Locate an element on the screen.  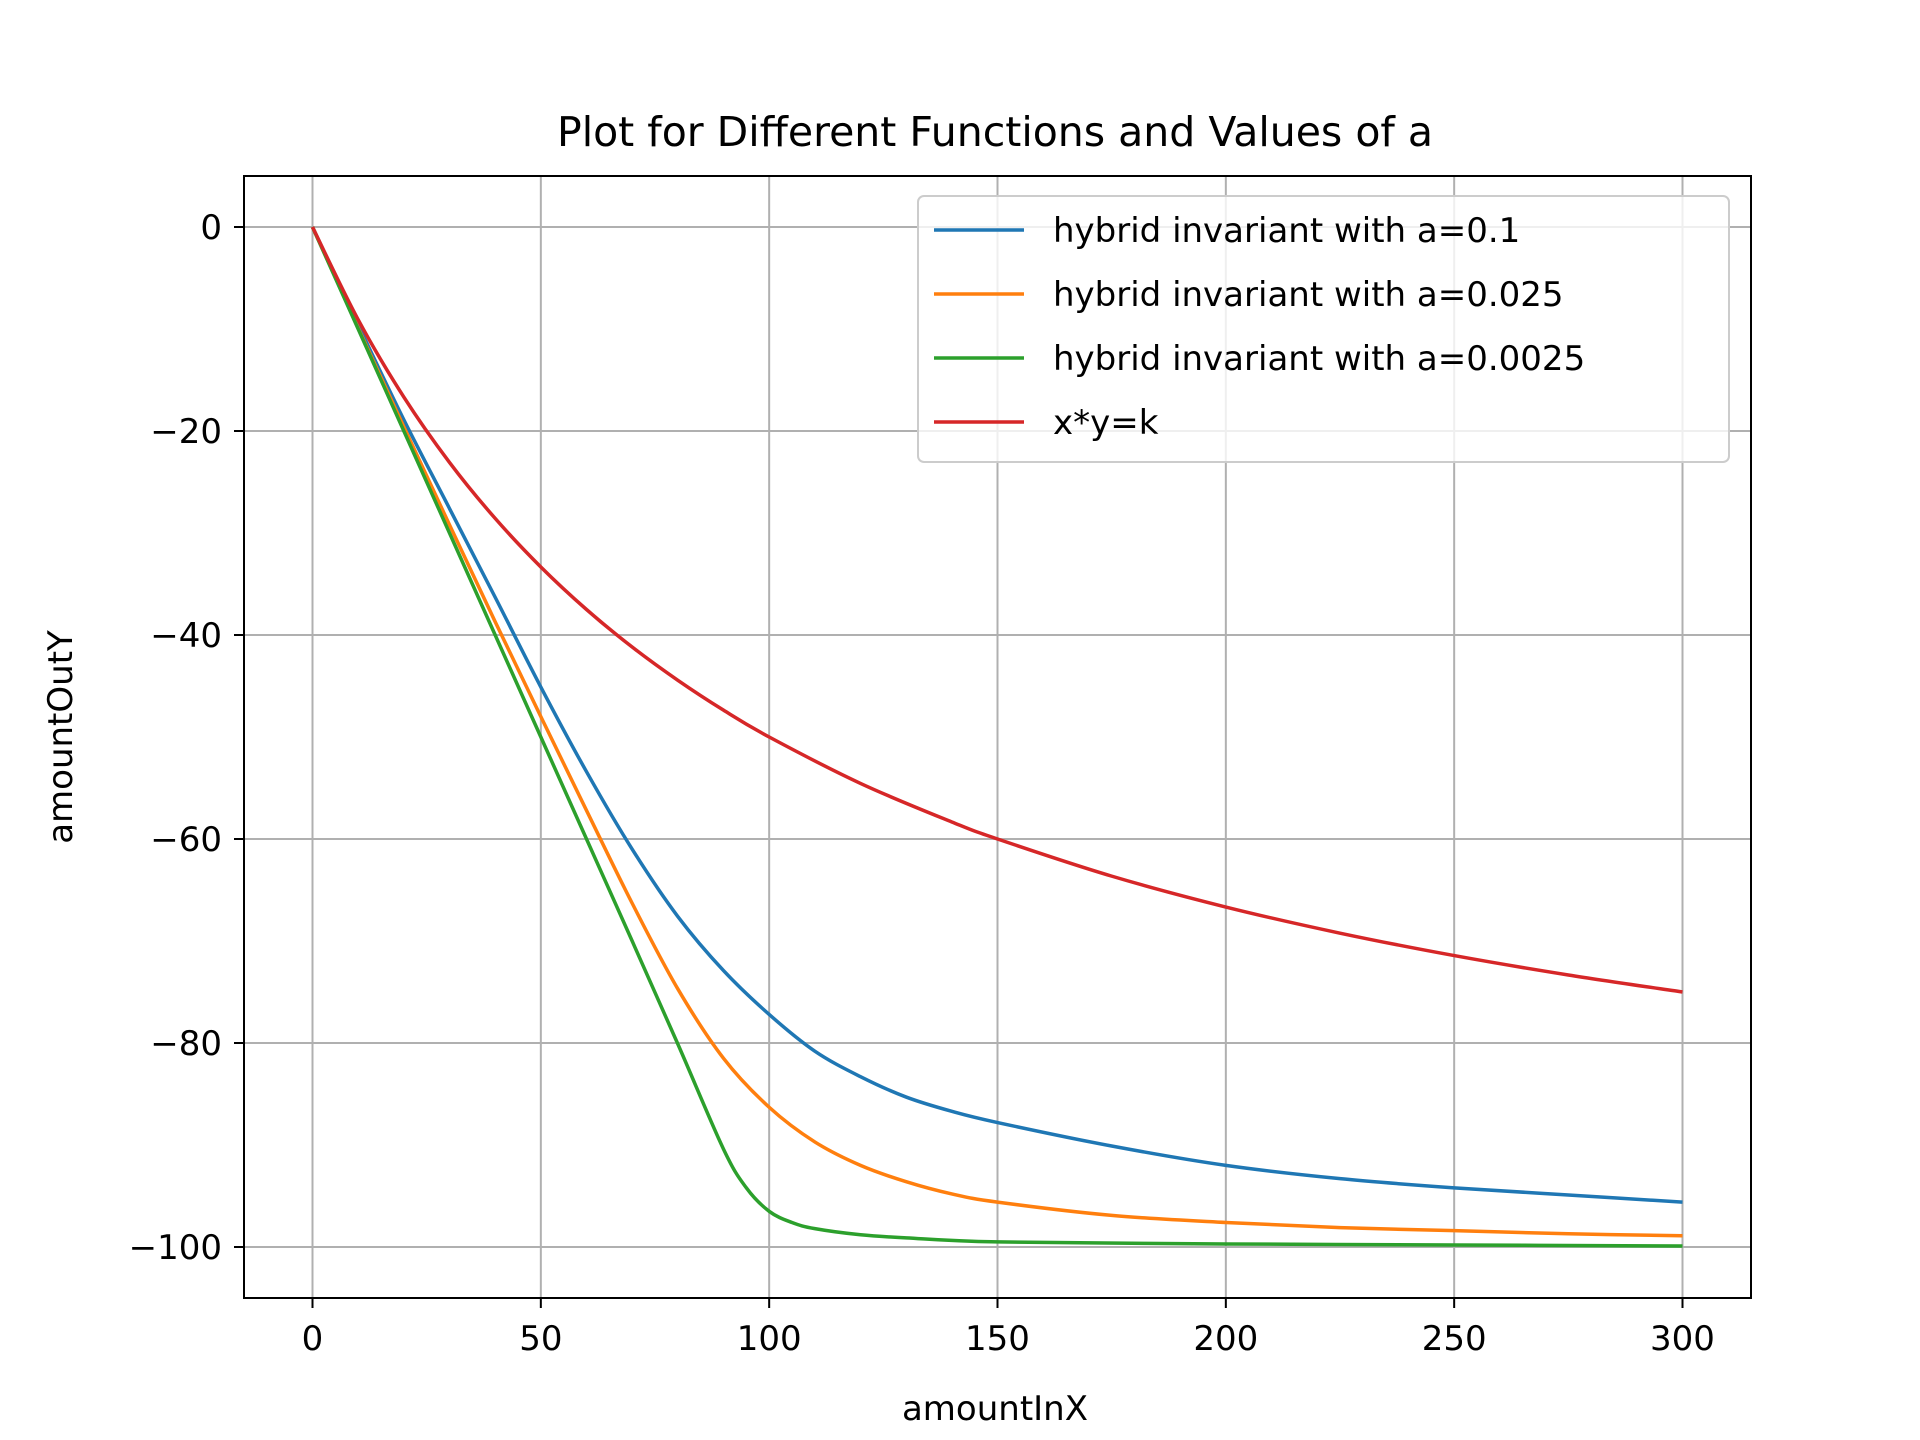
legend-box is located at coordinates (1323, 329).